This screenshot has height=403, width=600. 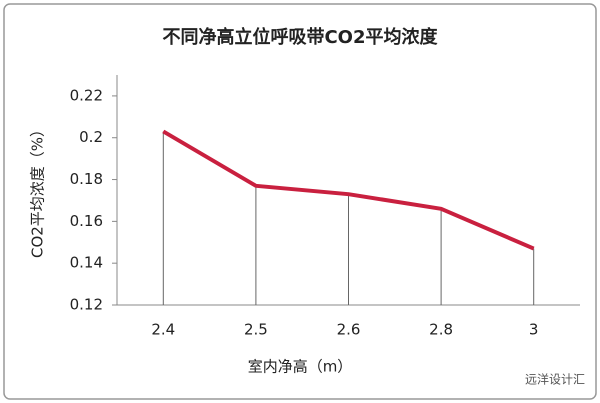 I want to click on y-tick-label: 0.2, so click(x=91, y=137).